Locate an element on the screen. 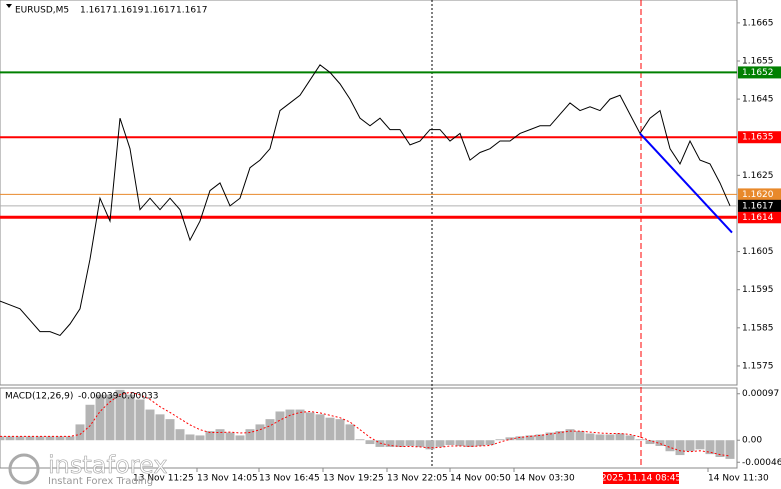 This screenshot has height=489, width=781. y-tick-label: 0.00097 is located at coordinates (760, 394).